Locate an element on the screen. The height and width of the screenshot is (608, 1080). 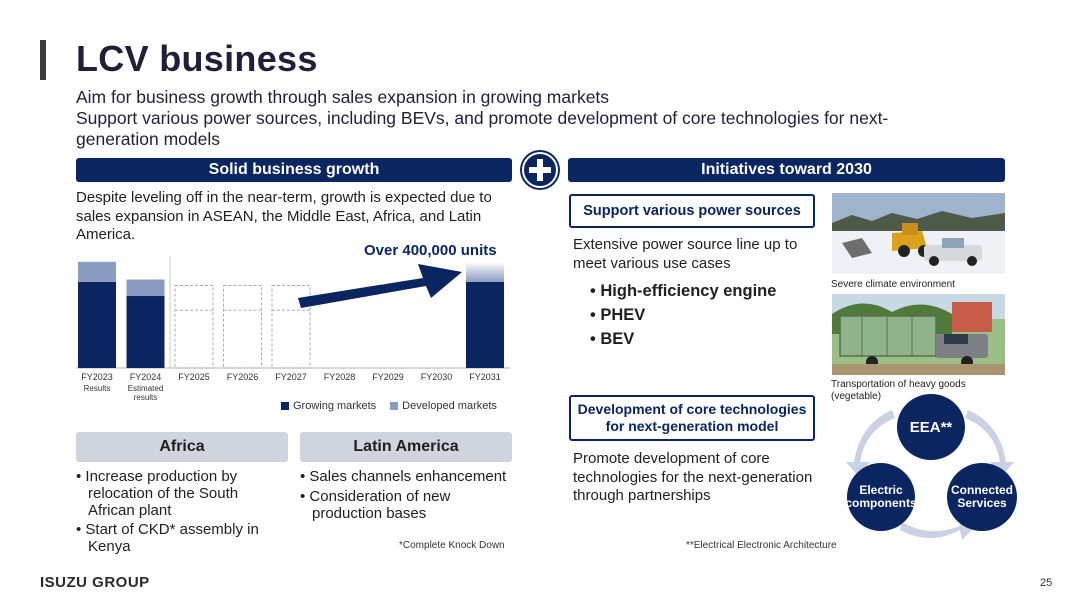
cycle-node-connected: Connected Services is located at coordinates (982, 497).